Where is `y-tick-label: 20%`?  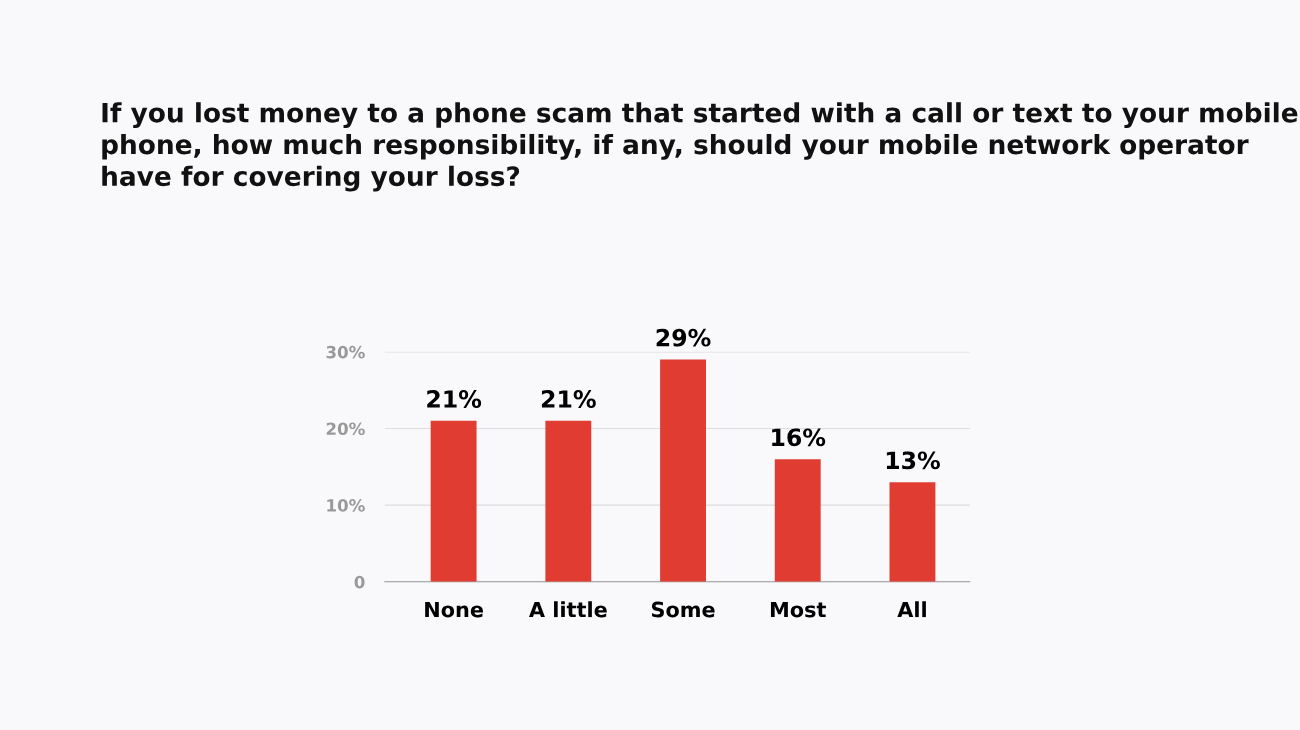 y-tick-label: 20% is located at coordinates (345, 429).